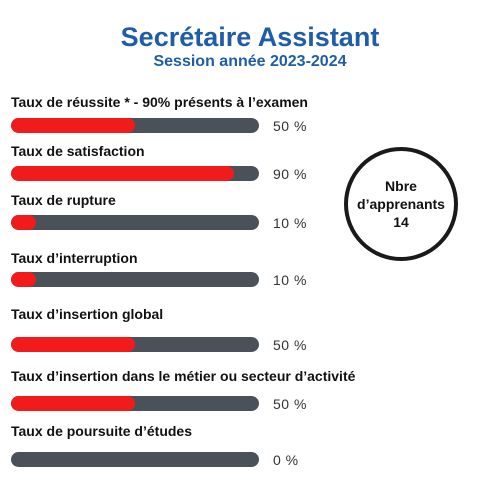  I want to click on bar-label: Taux de satisfaction, so click(78, 151).